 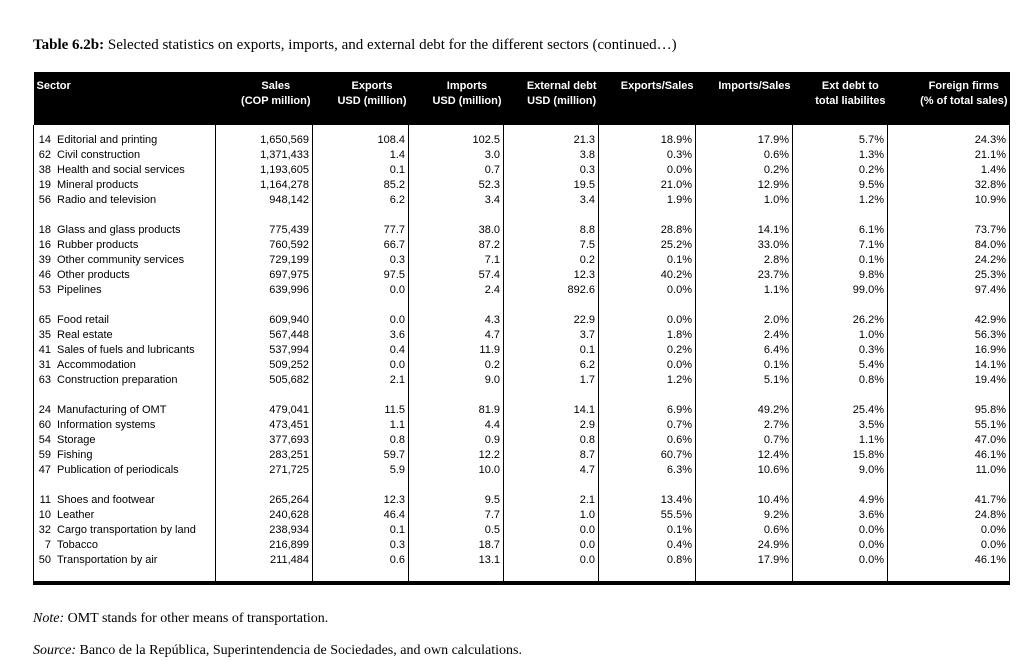 What do you see at coordinates (264, 380) in the screenshot?
I see `cell-sales: 505,682` at bounding box center [264, 380].